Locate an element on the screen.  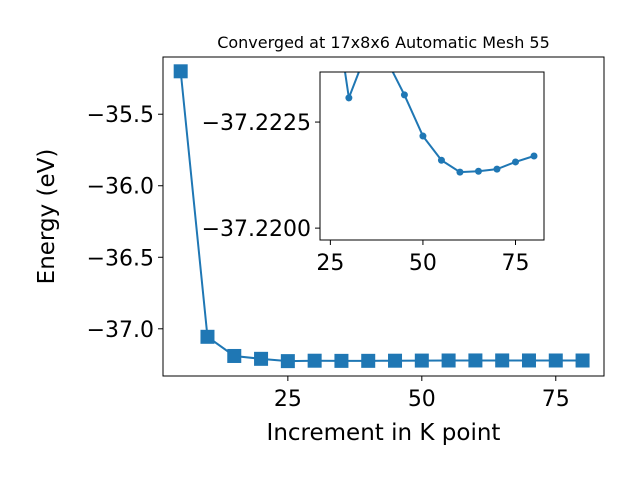
y-tick-label: −36.0 is located at coordinates (120, 187).